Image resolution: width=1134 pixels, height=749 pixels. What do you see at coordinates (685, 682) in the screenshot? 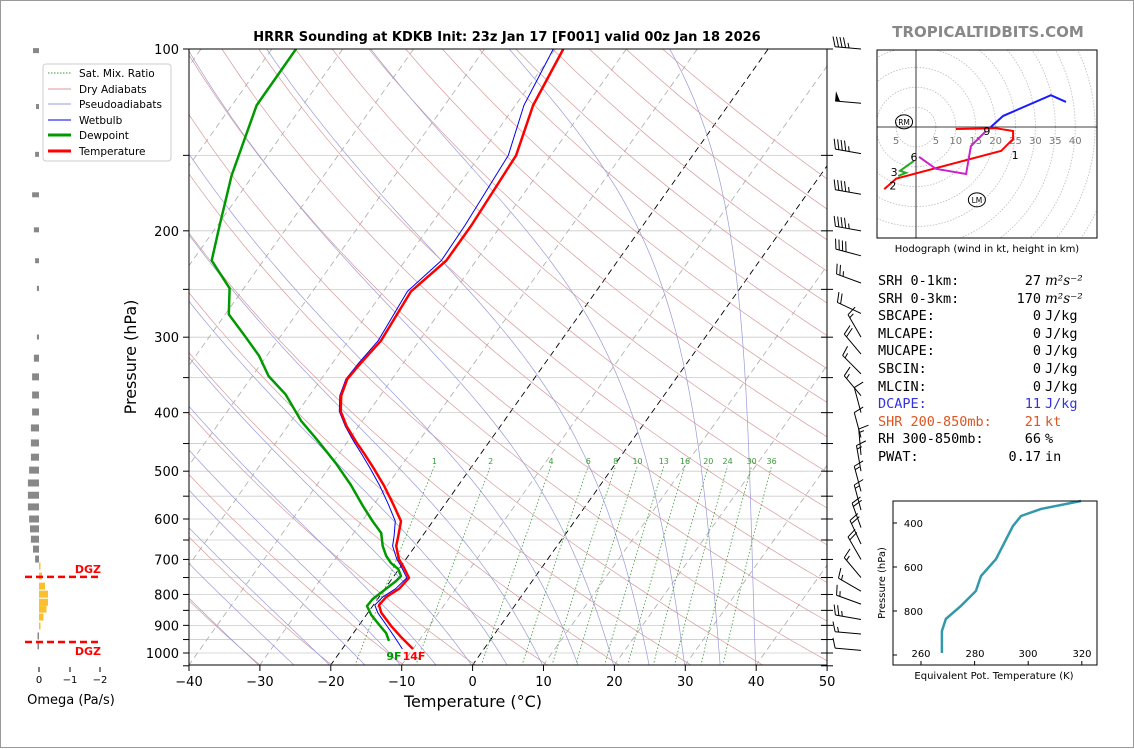
I see `x-tick-label: 30` at bounding box center [685, 682].